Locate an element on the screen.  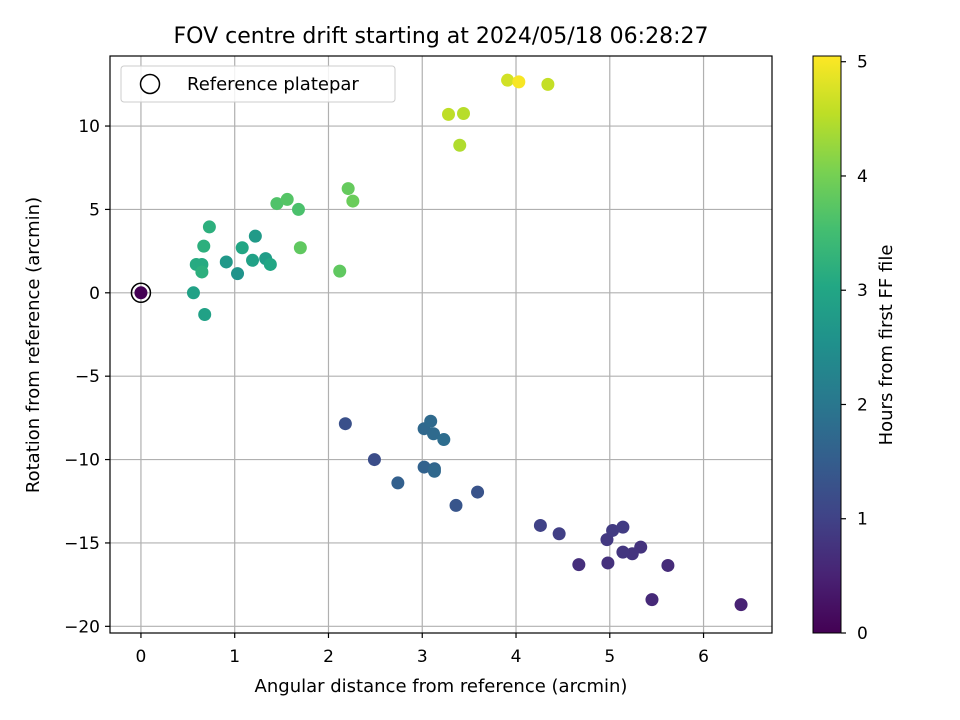
y-axis-label: Rotation from reference (arcmin) is located at coordinates (33, 345).